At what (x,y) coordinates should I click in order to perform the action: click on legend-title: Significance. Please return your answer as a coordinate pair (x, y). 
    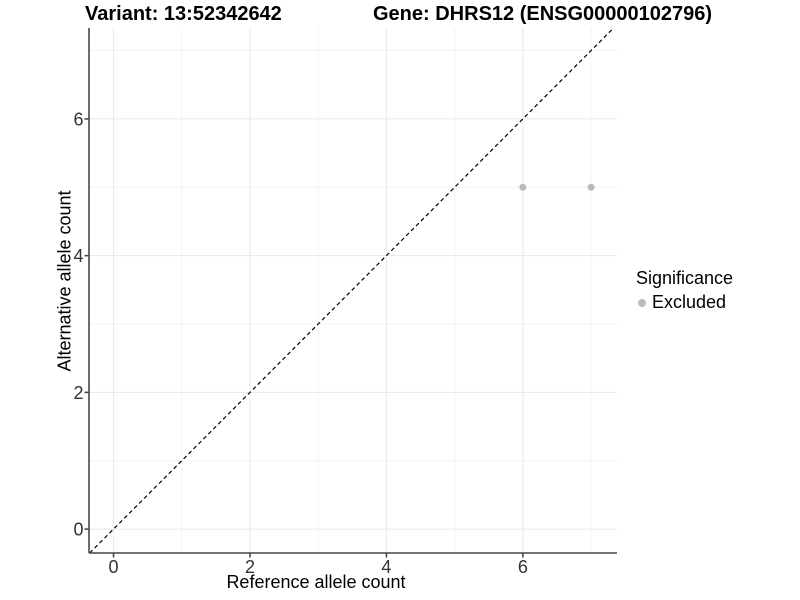
    Looking at the image, I should click on (685, 278).